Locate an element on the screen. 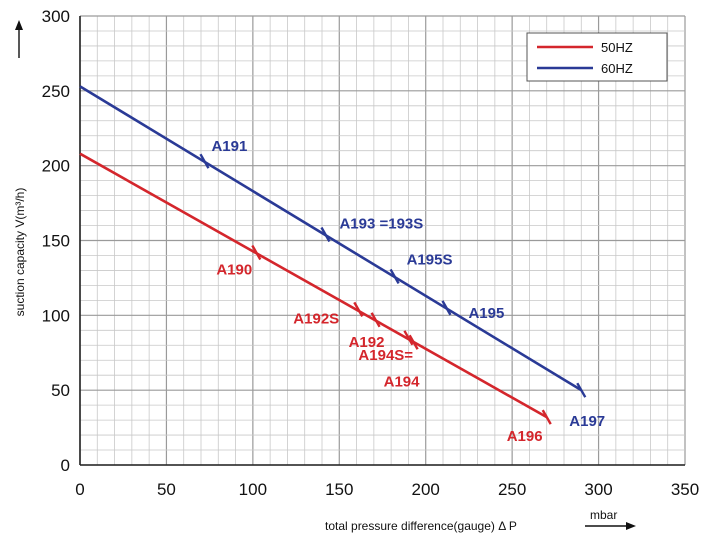 The image size is (718, 543). y-tick-label: 0 is located at coordinates (65, 465).